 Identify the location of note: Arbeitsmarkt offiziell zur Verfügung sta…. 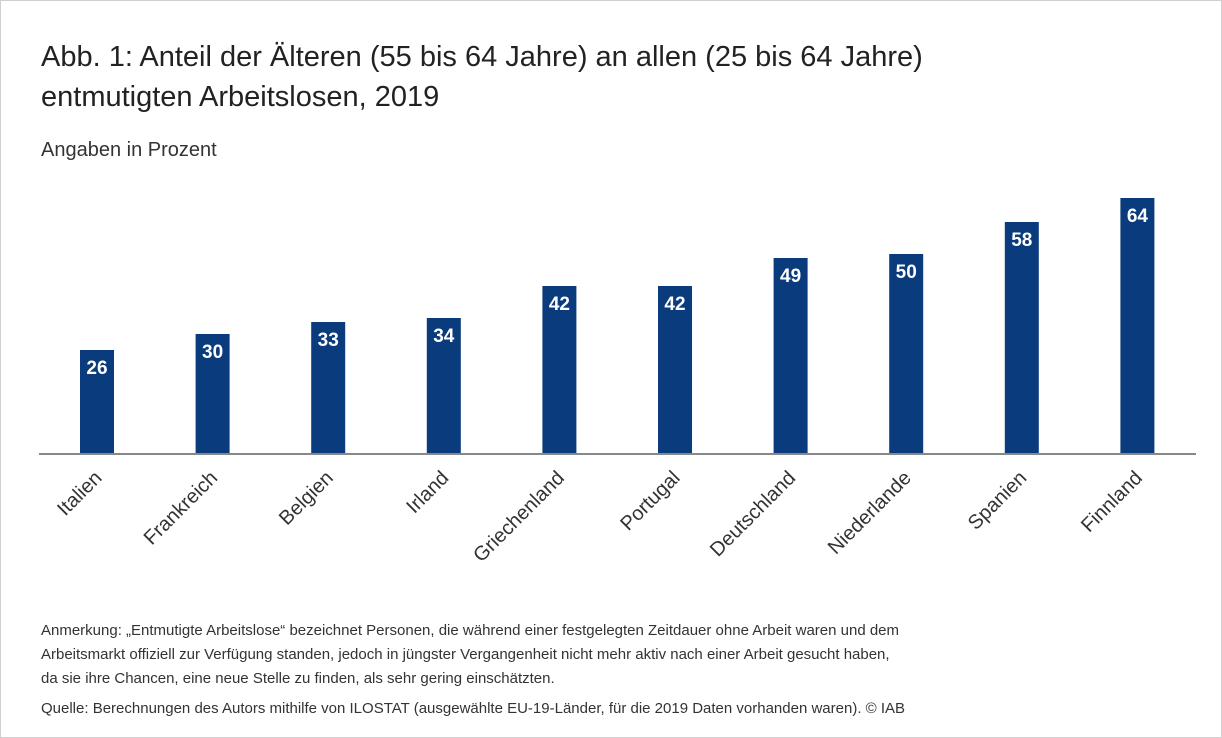
(465, 654).